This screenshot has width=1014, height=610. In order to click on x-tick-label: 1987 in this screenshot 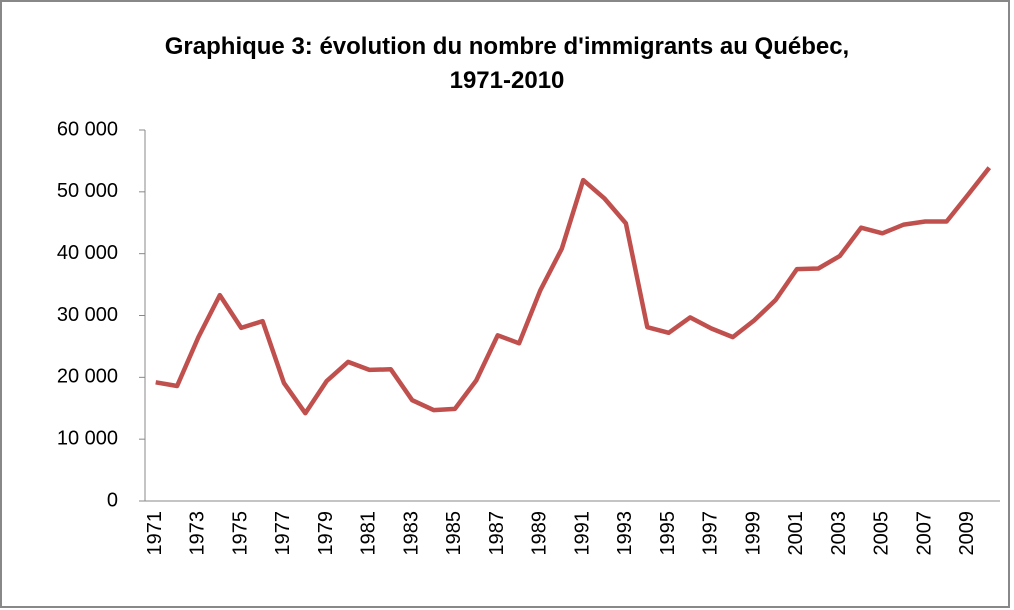, I will do `click(497, 533)`.